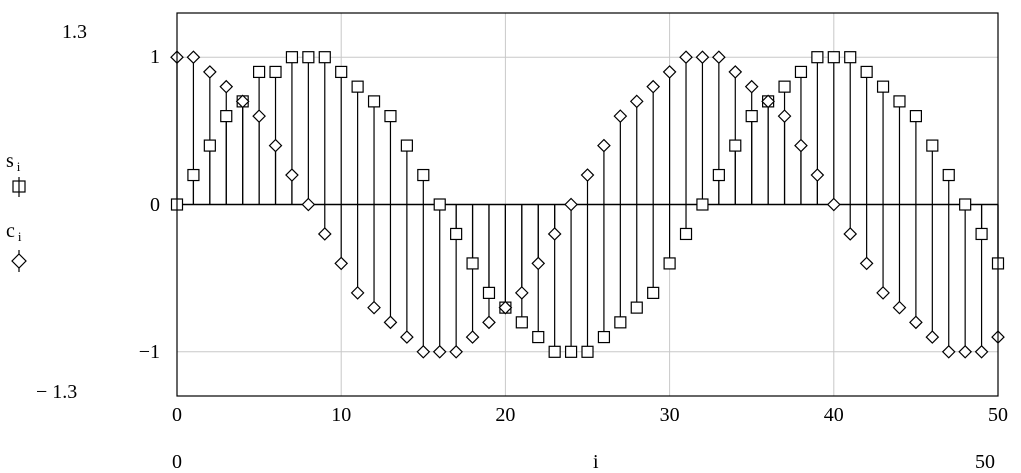 This screenshot has width=1021, height=473. Describe the element at coordinates (341, 415) in the screenshot. I see `x-tick-label: 10` at that location.